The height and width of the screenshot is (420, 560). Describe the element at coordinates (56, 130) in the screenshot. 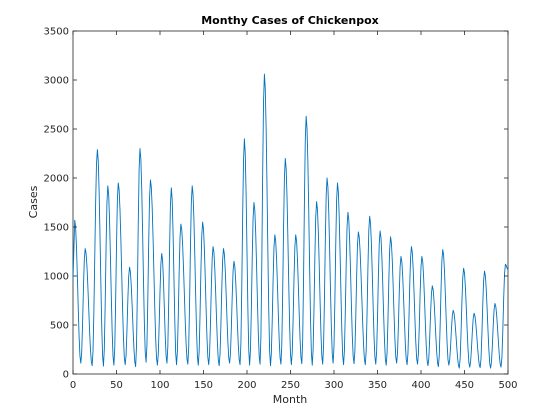

I see `y-tick-label: 2500` at that location.